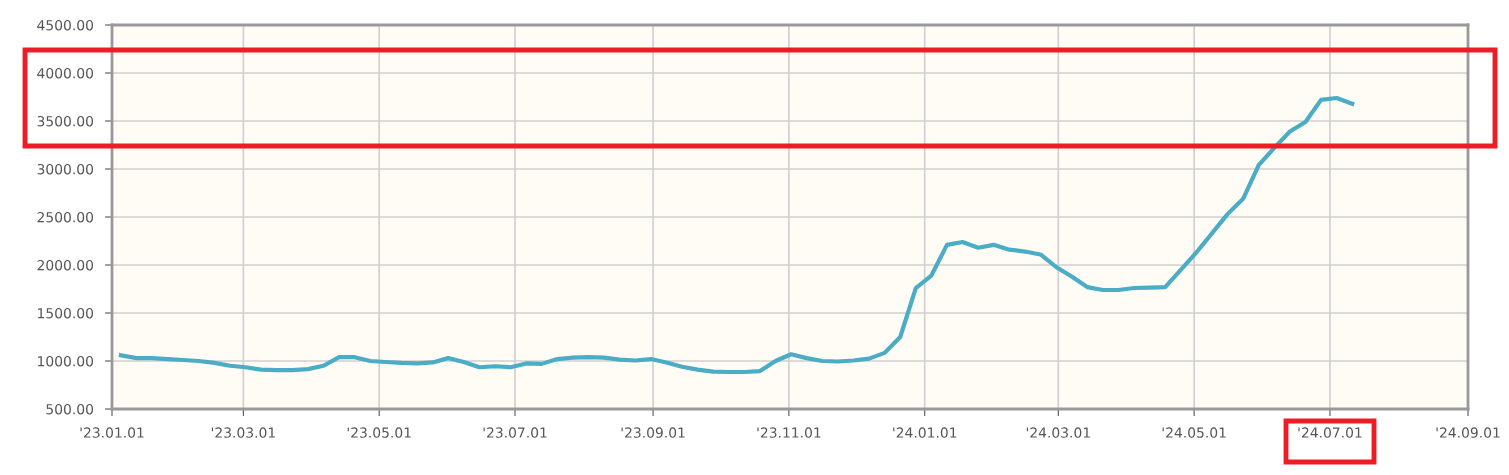  What do you see at coordinates (379, 432) in the screenshot?
I see `x-tick-label: '23.05.01` at bounding box center [379, 432].